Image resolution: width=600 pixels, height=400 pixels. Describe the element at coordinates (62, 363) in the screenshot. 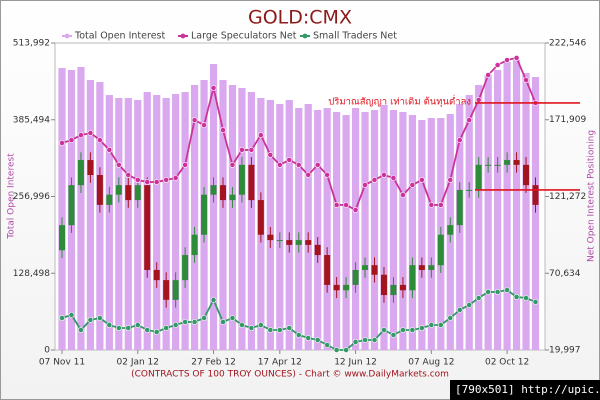

I see `x-tick-label: 07 Nov 11` at that location.